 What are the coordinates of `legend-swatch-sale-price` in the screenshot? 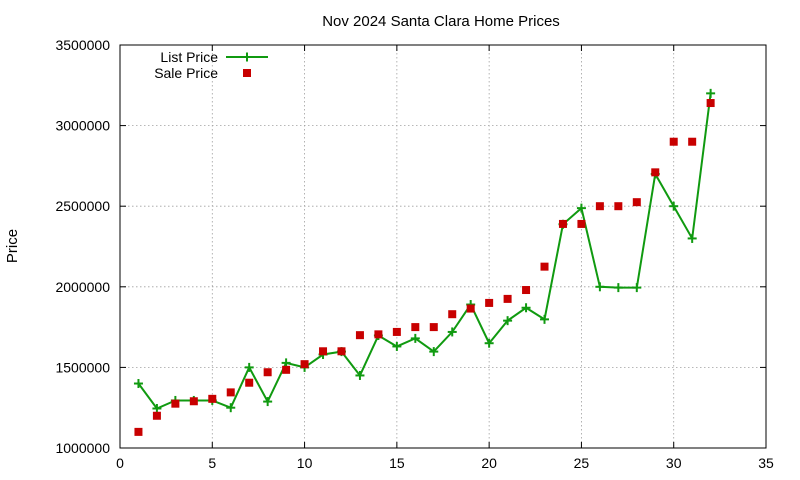 It's located at (247, 73).